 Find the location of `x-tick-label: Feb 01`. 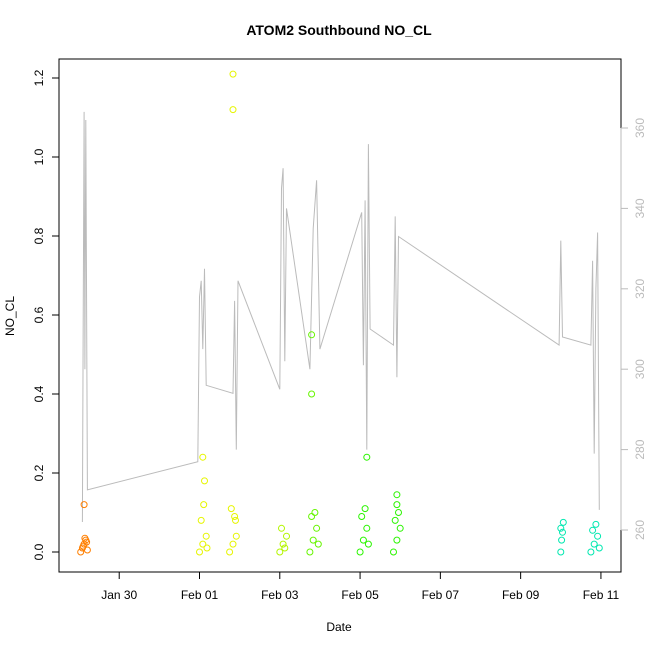

x-tick-label: Feb 01 is located at coordinates (200, 595).